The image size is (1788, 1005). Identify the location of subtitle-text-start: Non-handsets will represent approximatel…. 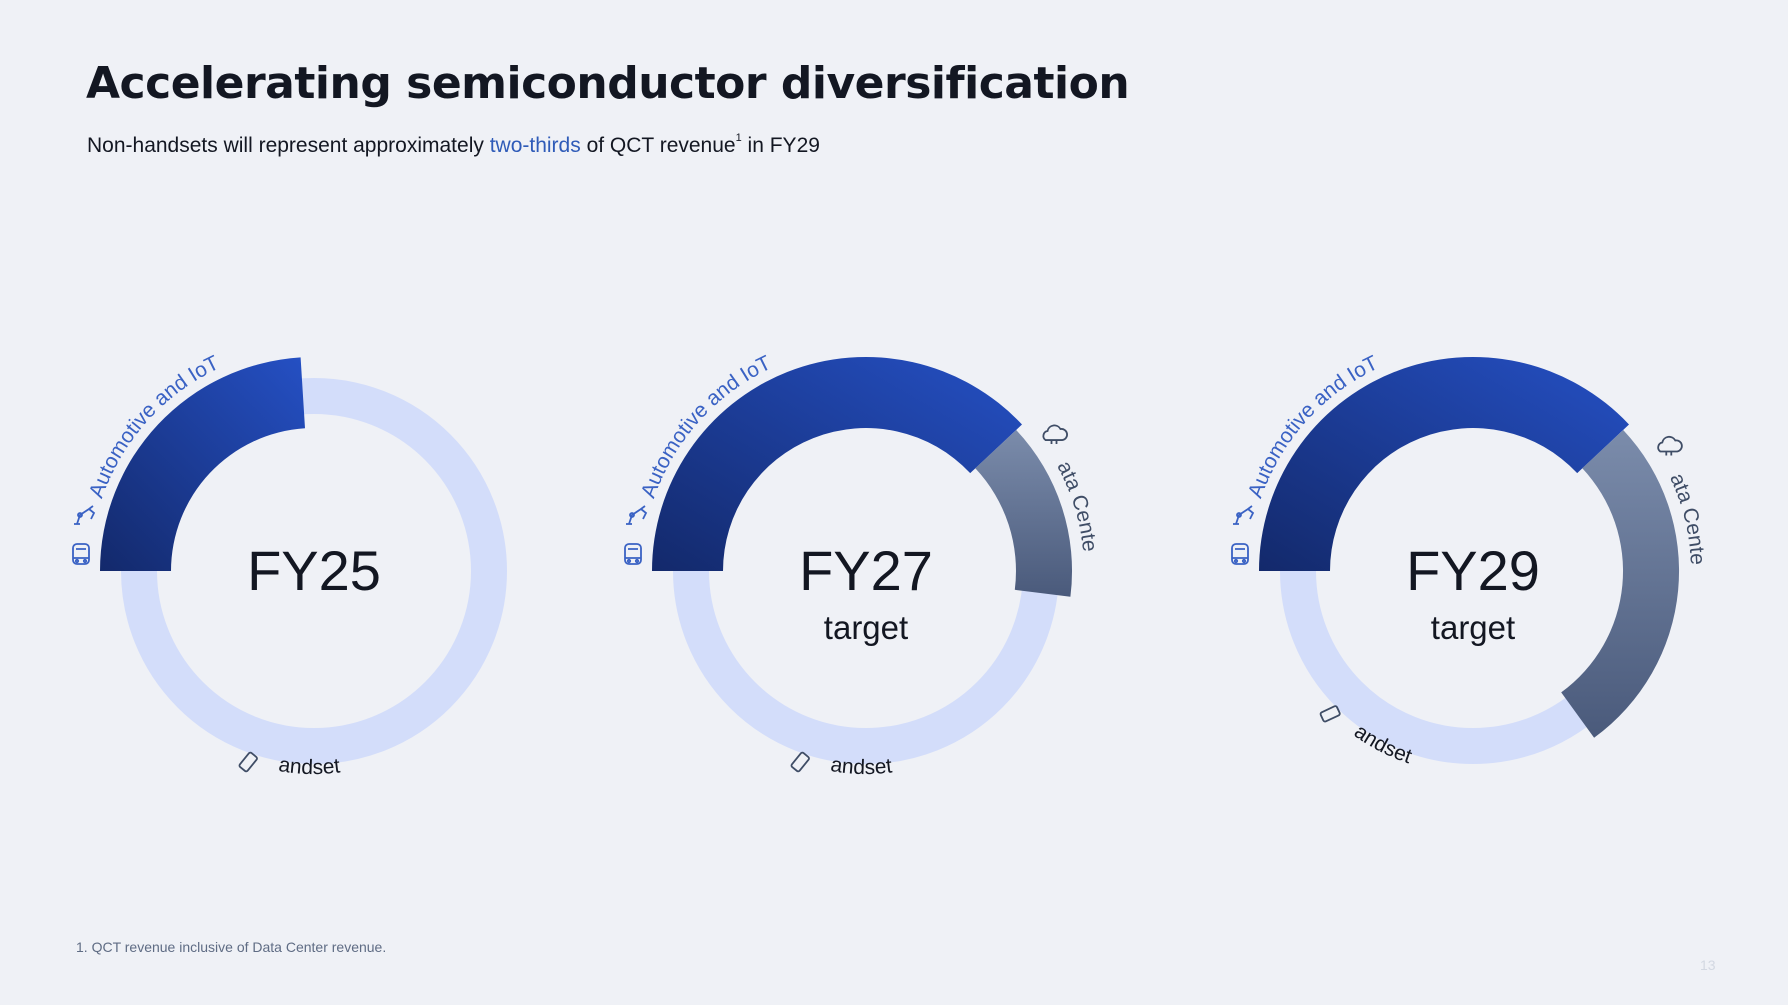
(288, 145).